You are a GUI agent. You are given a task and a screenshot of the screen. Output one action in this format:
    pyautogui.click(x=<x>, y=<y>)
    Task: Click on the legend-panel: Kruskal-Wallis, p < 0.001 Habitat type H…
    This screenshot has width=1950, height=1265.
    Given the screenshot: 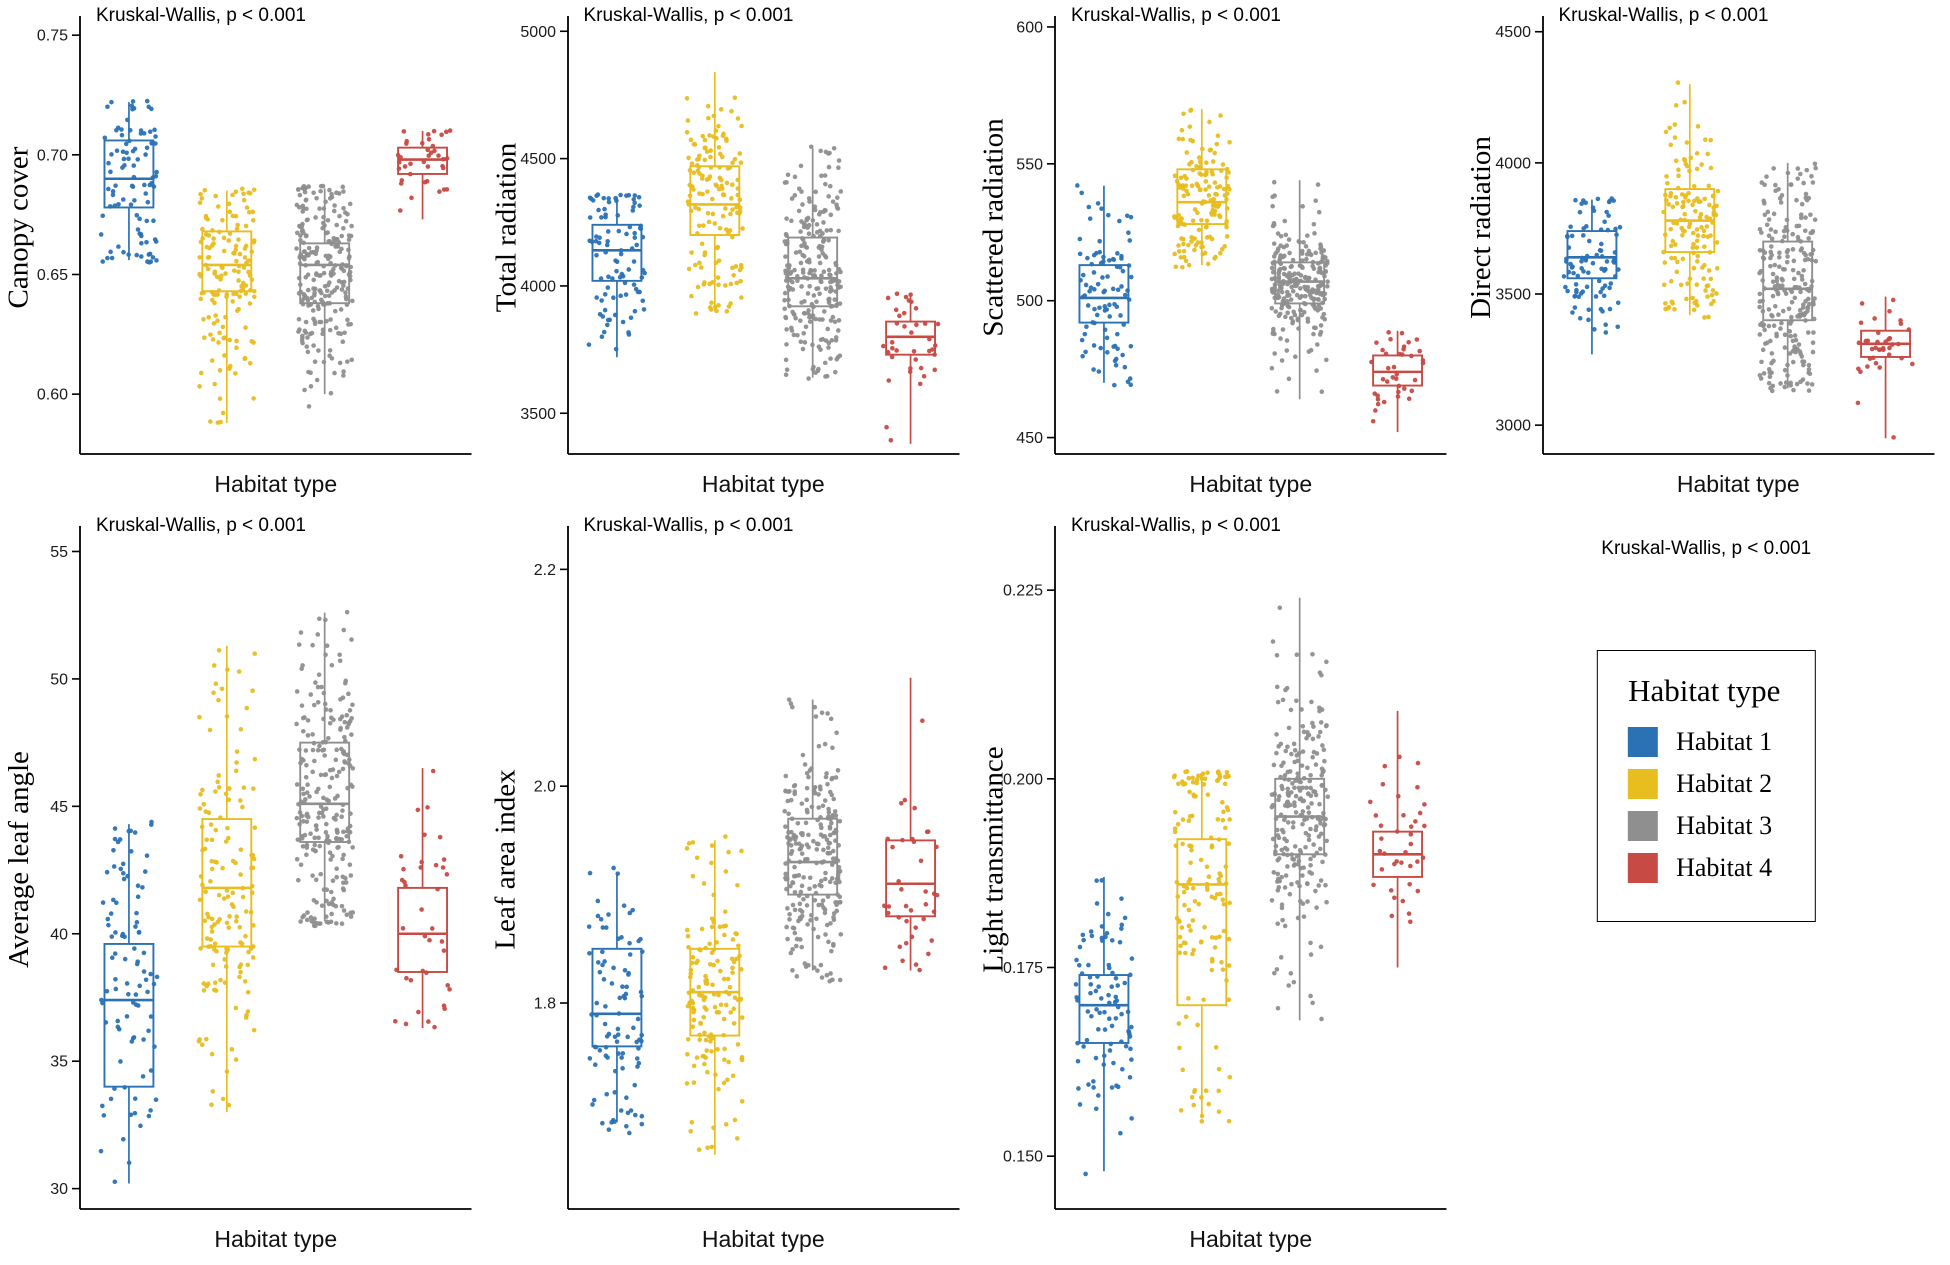 What is the action you would take?
    pyautogui.click(x=1706, y=887)
    